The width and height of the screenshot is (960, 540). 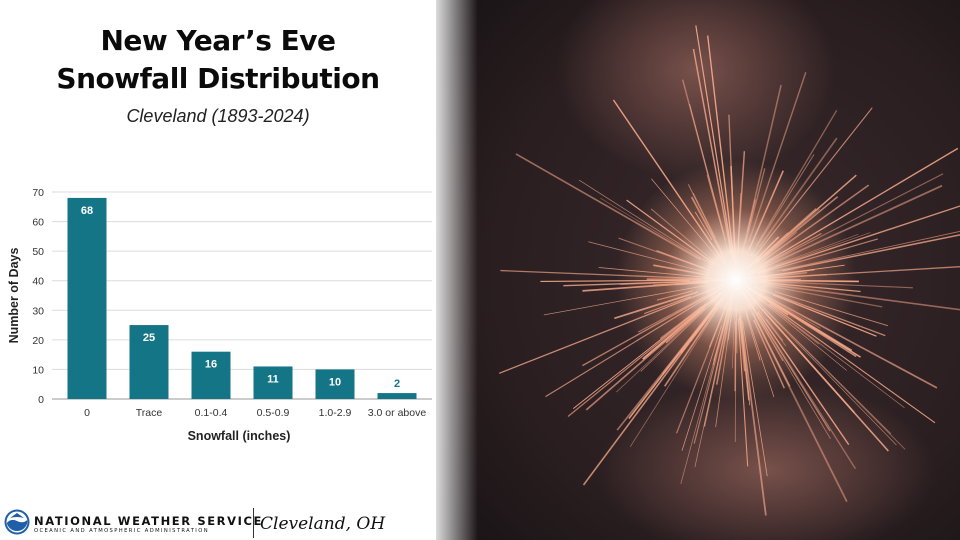 What do you see at coordinates (149, 338) in the screenshot?
I see `data-label: 25` at bounding box center [149, 338].